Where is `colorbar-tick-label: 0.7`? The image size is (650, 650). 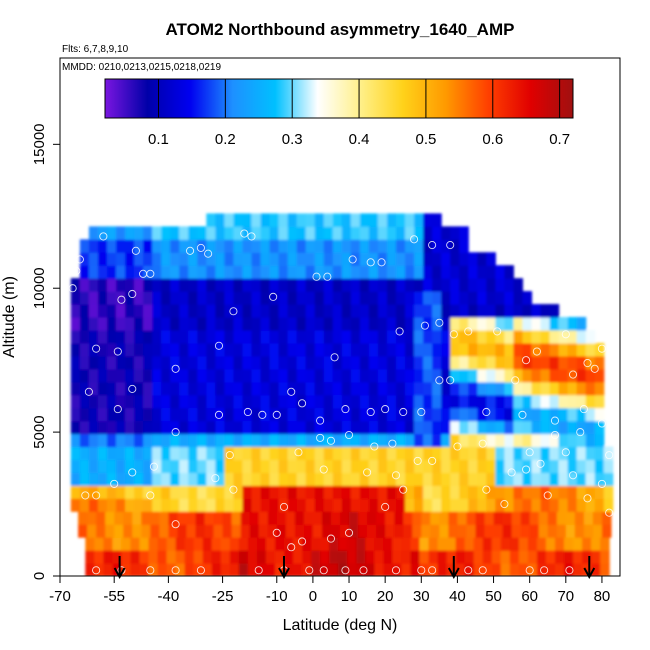 colorbar-tick-label: 0.7 is located at coordinates (559, 139).